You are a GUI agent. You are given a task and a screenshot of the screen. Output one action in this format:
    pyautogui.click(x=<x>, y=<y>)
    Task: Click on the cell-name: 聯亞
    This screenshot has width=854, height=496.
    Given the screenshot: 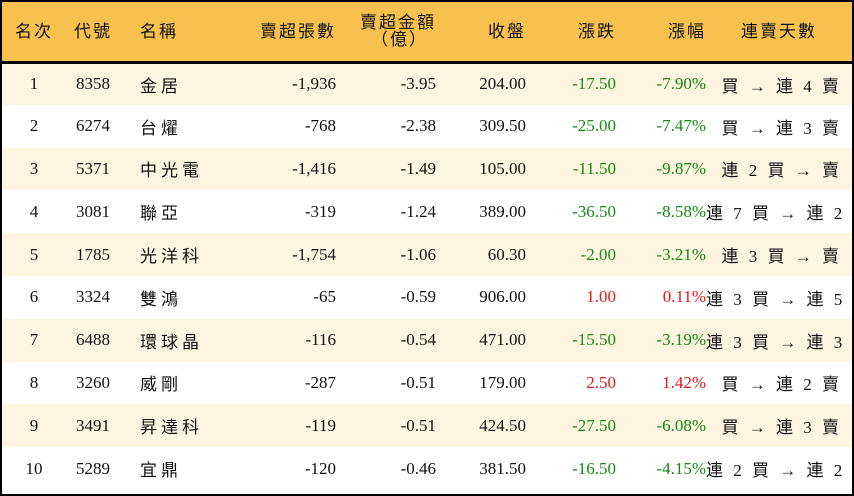 What is the action you would take?
    pyautogui.click(x=161, y=214)
    